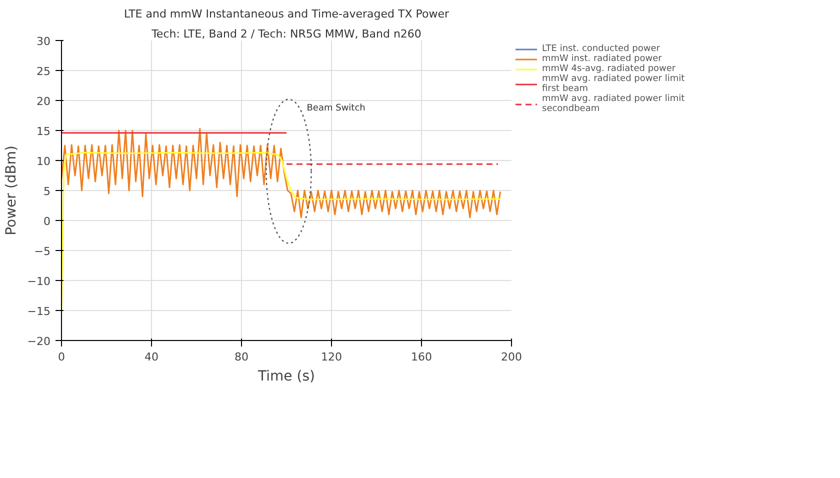  I want to click on chart-subtitle: Tech: LTE, Band 2 / Tech: NR5G MMW, Band n260, so click(286, 34).